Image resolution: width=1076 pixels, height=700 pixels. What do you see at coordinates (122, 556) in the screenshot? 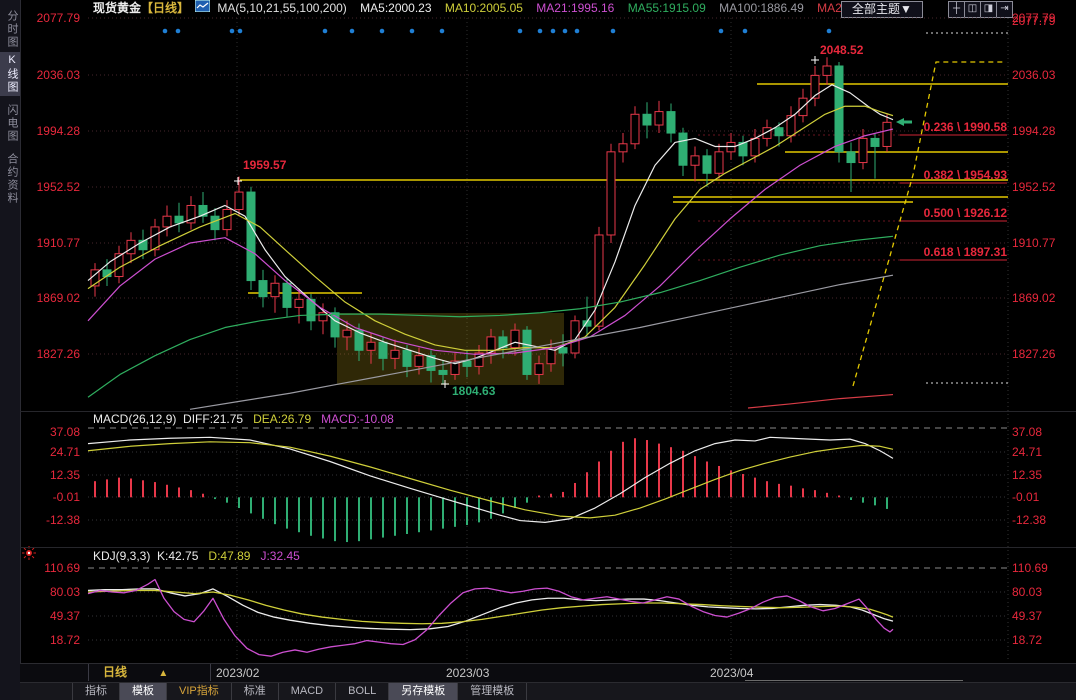
I see `kdj-params: KDJ(9,3,3)` at bounding box center [122, 556].